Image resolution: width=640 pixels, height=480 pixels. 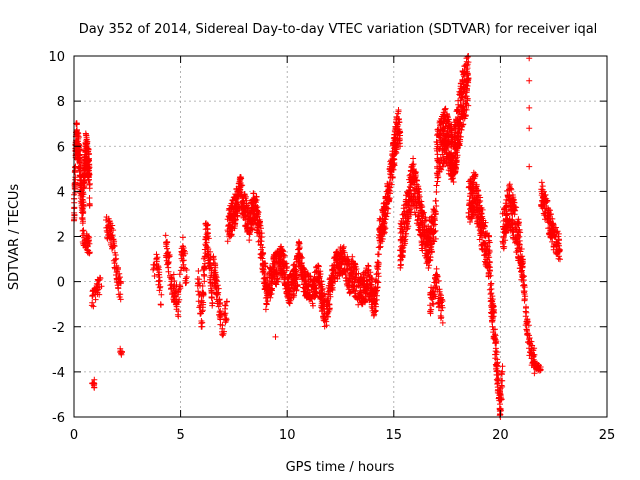 What do you see at coordinates (74, 435) in the screenshot?
I see `x-tick-label: 0` at bounding box center [74, 435].